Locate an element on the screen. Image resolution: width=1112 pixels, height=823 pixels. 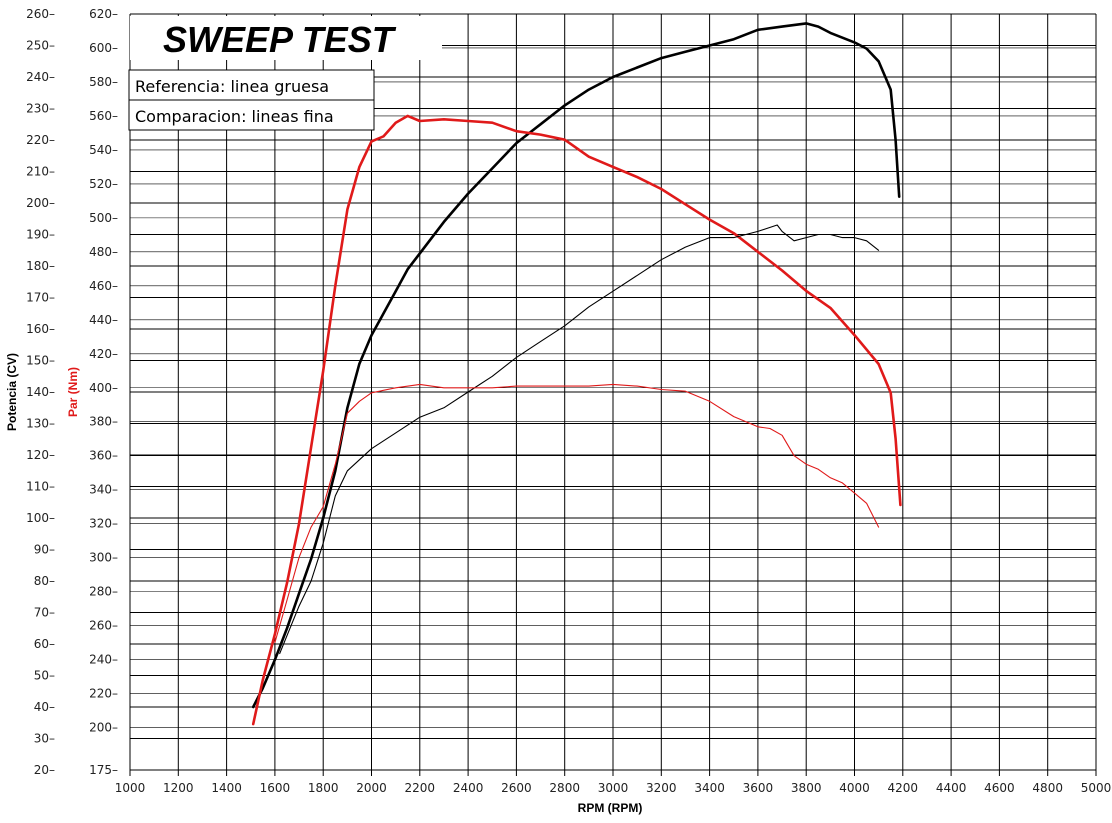
chart-title: SWEEP TEST is located at coordinates (280, 39).